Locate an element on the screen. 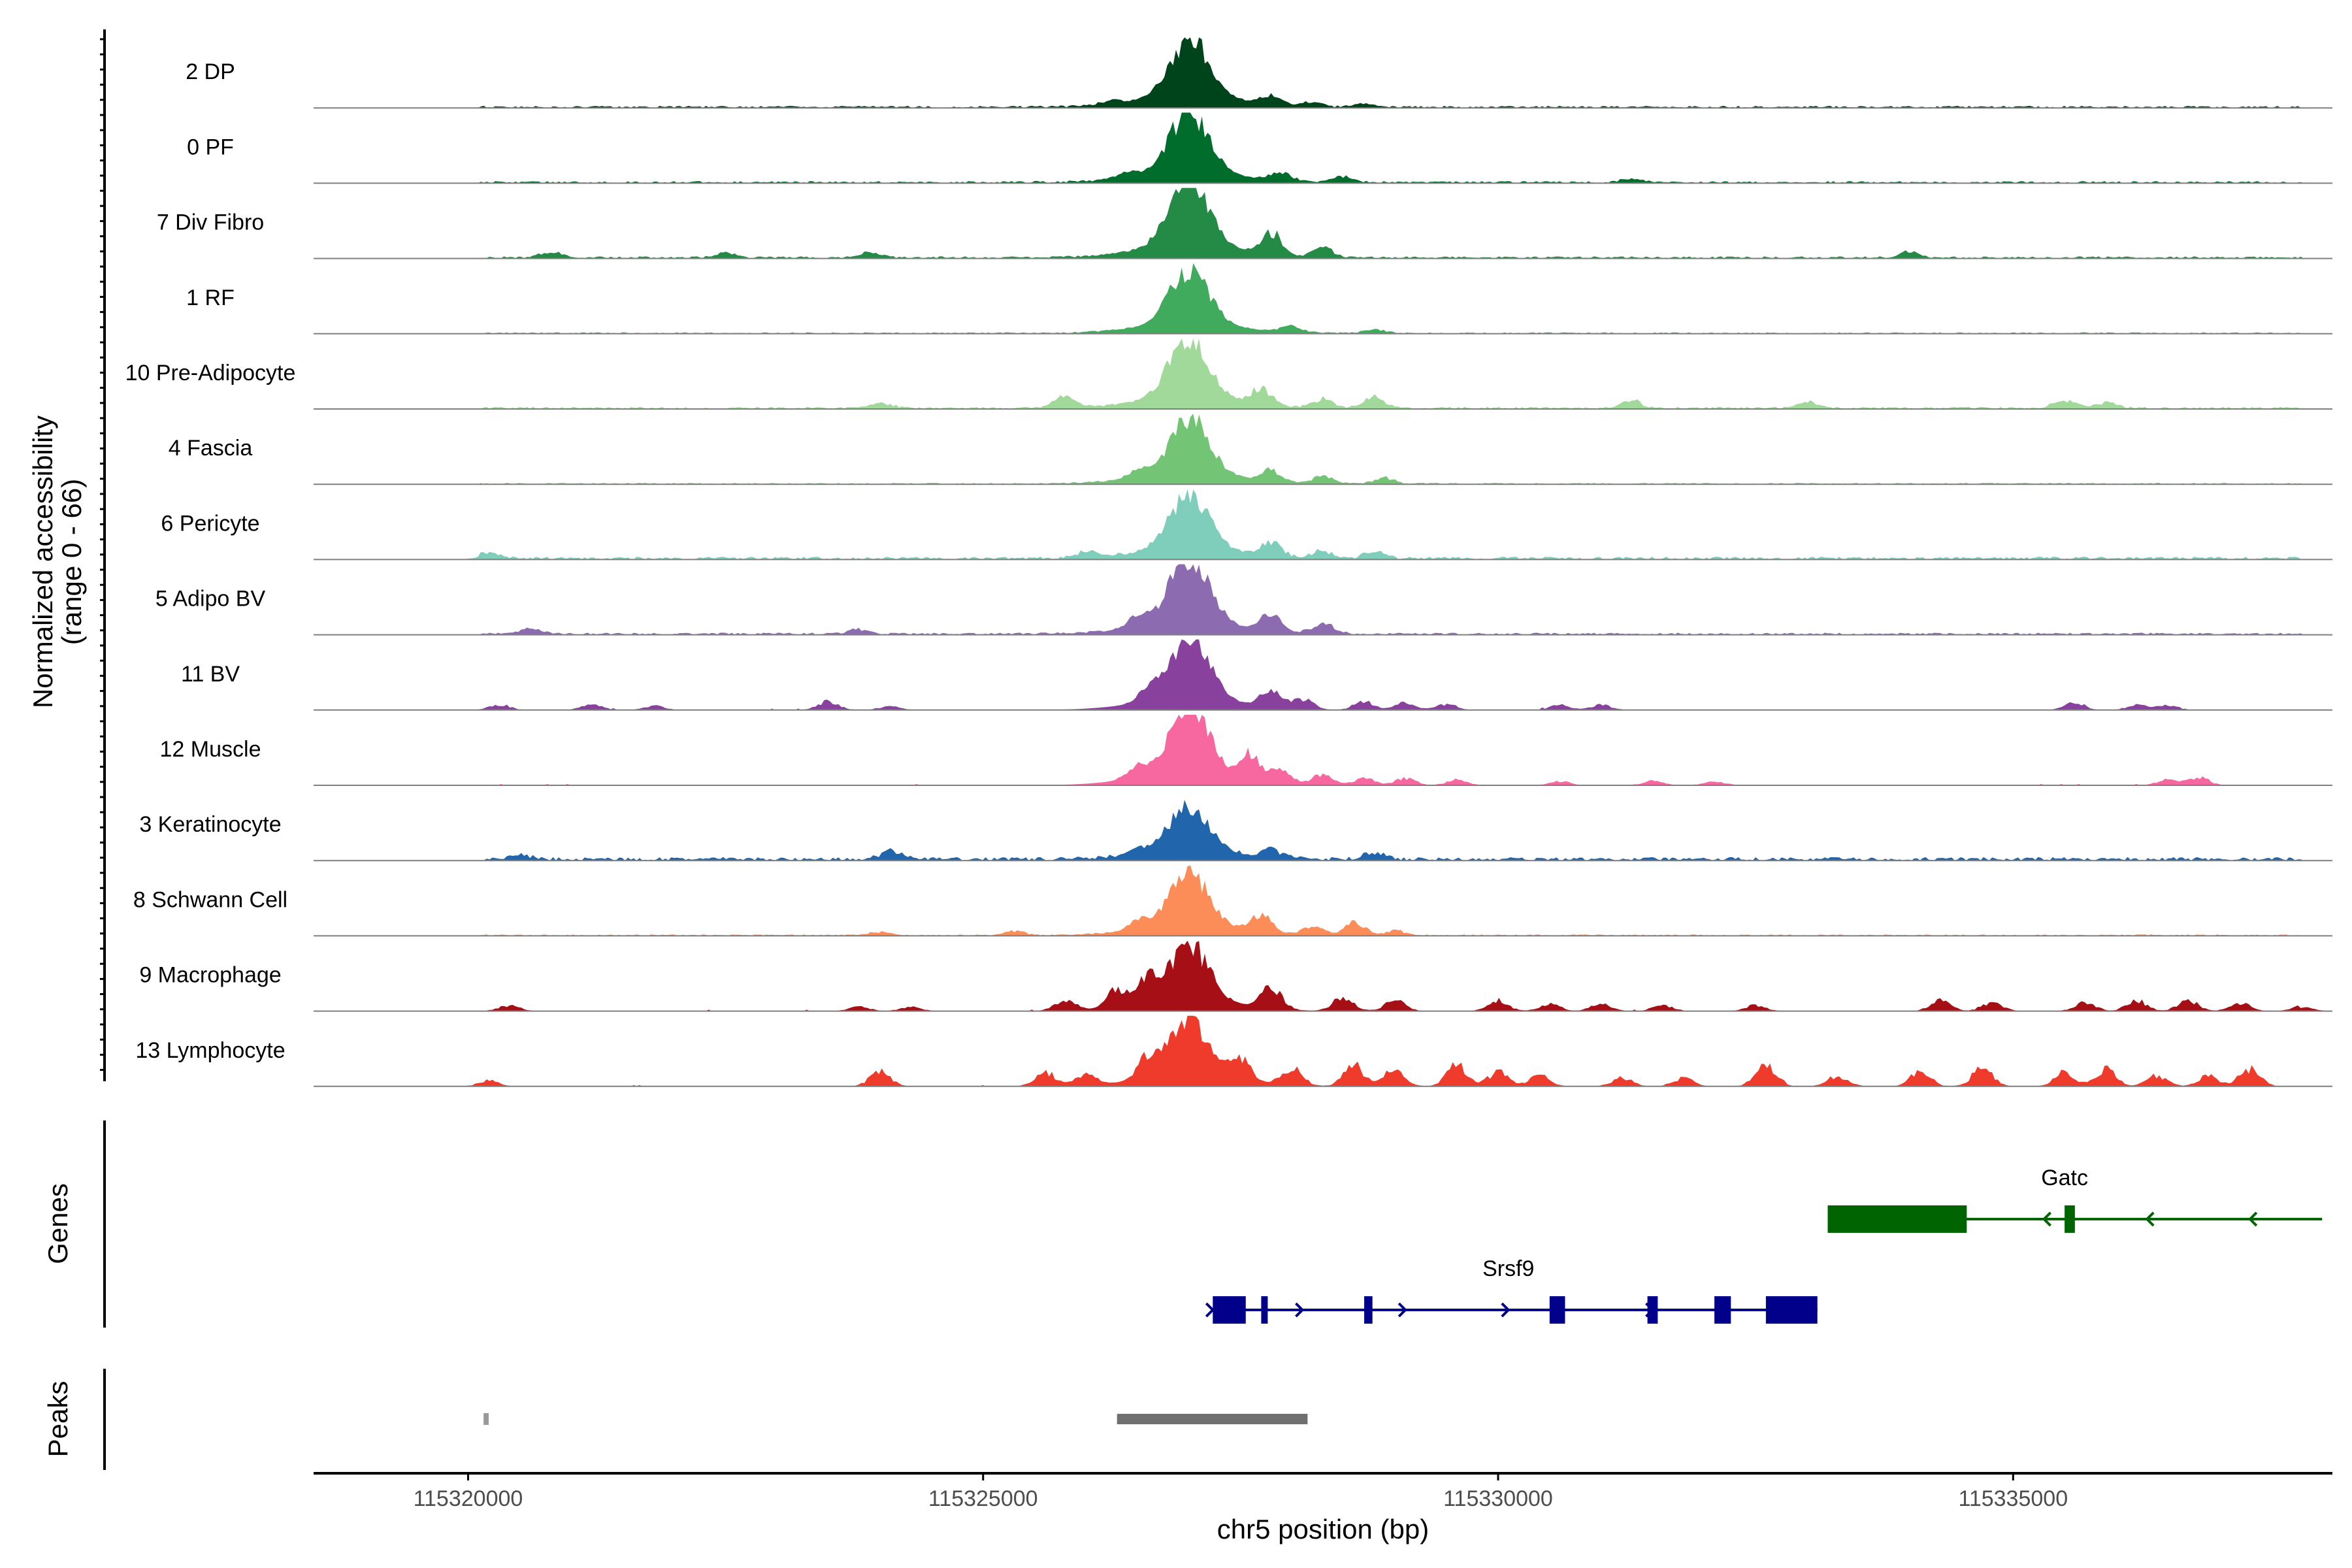 This screenshot has height=1568, width=2352. track-label-12: 9 Macrophage is located at coordinates (210, 975).